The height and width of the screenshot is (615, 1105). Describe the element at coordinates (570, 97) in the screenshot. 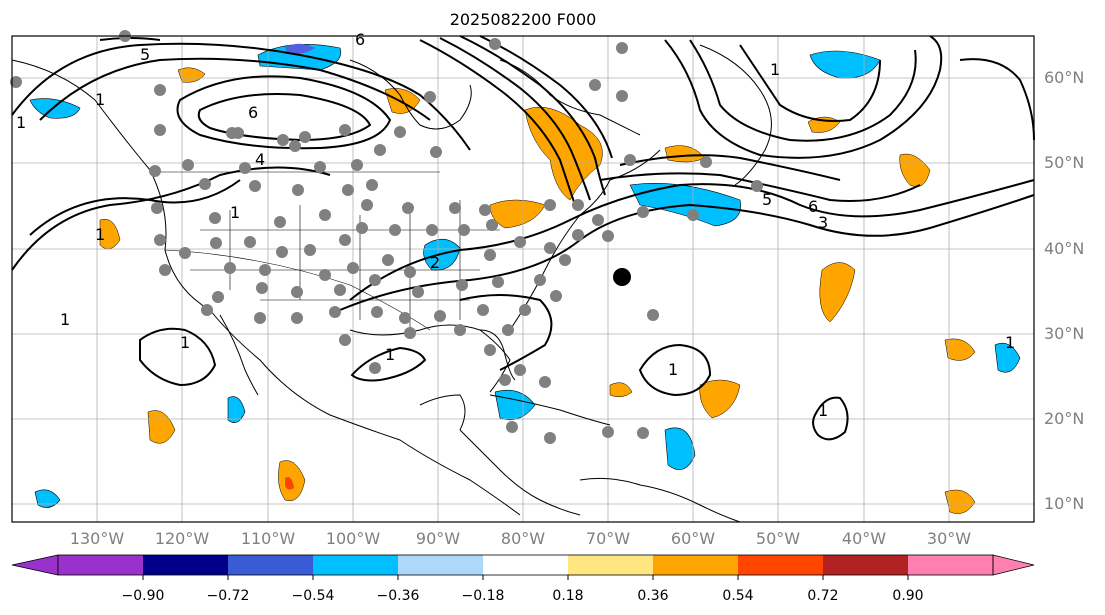

I see `coast-labrador` at that location.